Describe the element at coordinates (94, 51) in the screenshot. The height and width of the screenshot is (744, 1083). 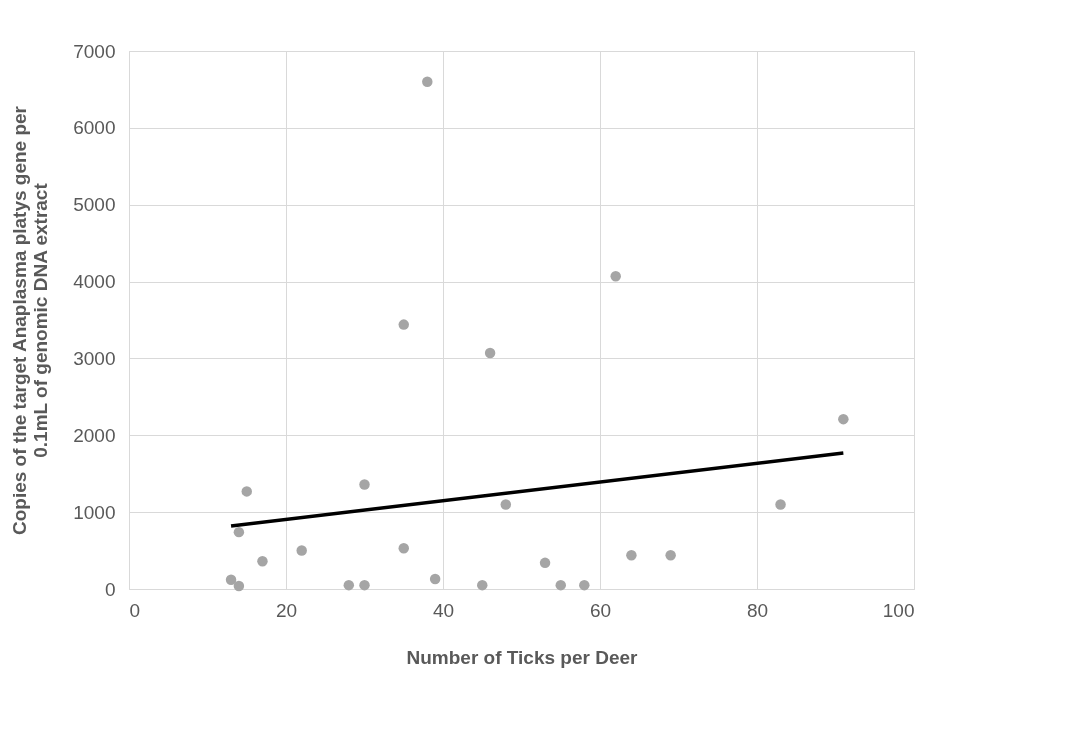
I see `y-tick-label: 7000` at that location.